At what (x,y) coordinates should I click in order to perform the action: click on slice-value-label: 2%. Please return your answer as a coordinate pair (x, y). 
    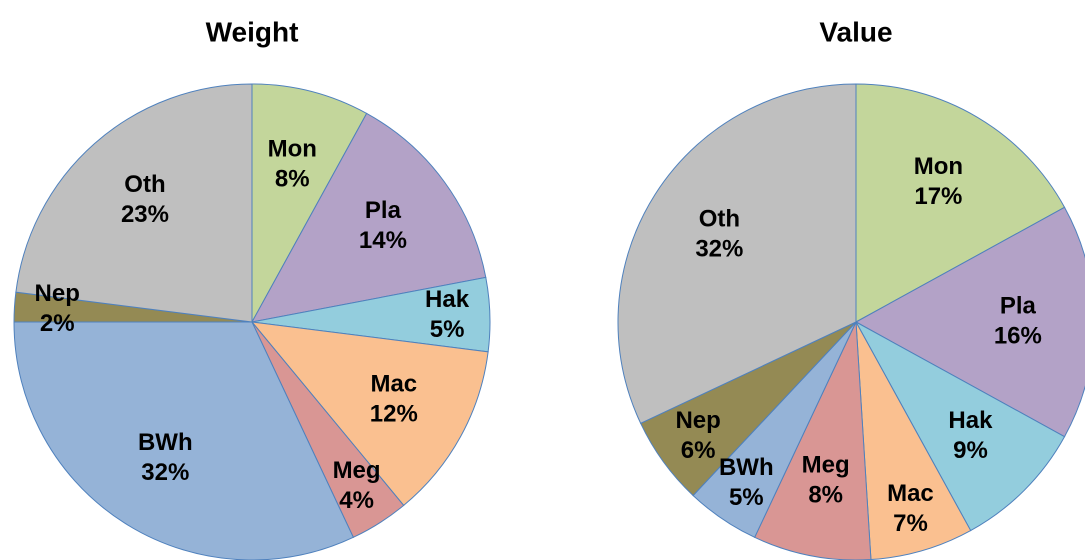
    Looking at the image, I should click on (57, 323).